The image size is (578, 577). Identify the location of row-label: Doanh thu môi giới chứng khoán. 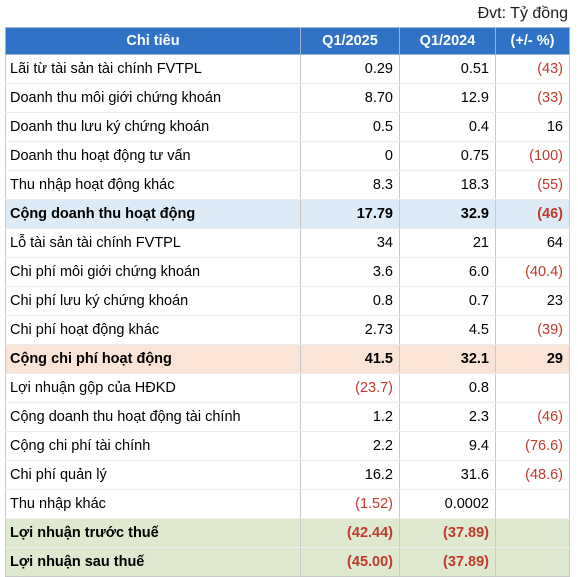
(153, 98).